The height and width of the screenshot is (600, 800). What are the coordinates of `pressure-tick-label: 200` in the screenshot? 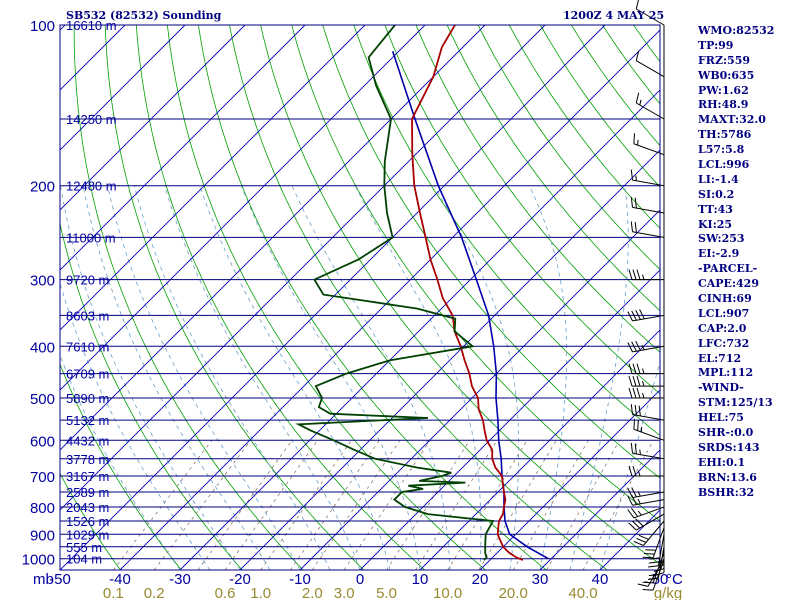 It's located at (42, 187).